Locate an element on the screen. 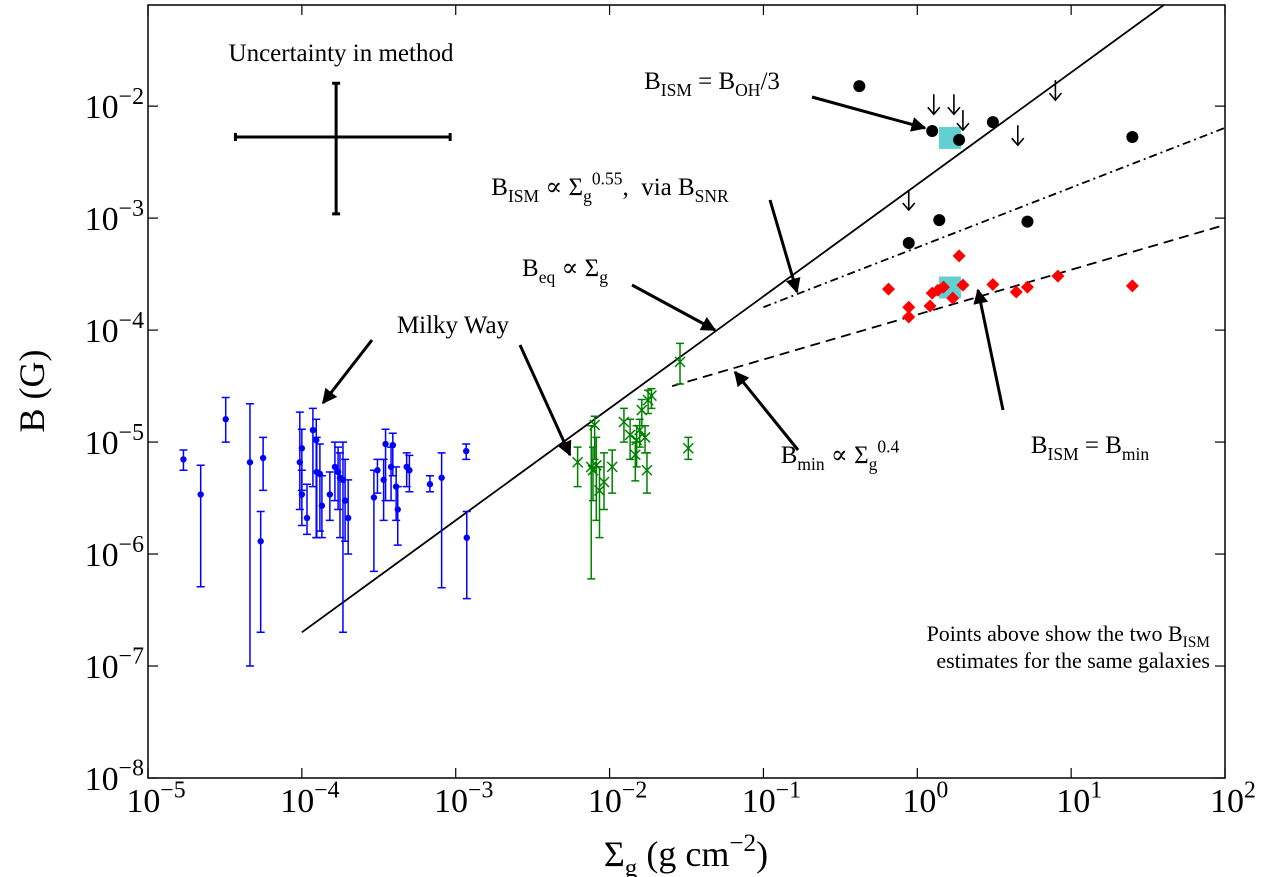 The width and height of the screenshot is (1266, 877). annotation: Beq ∝ Σg is located at coordinates (565, 271).